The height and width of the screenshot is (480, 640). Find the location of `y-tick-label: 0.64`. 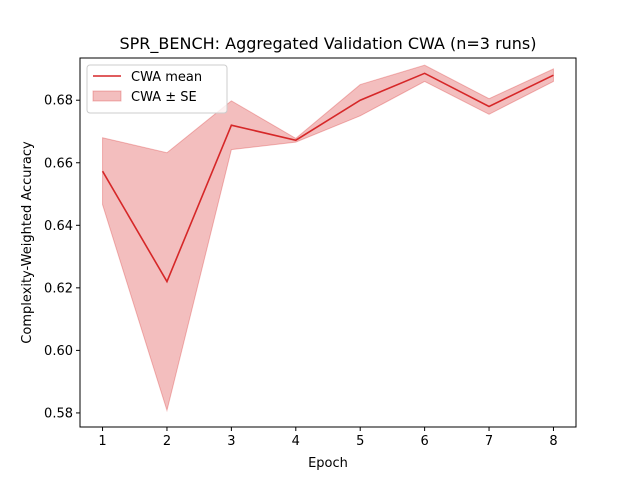

y-tick-label: 0.64 is located at coordinates (58, 226).